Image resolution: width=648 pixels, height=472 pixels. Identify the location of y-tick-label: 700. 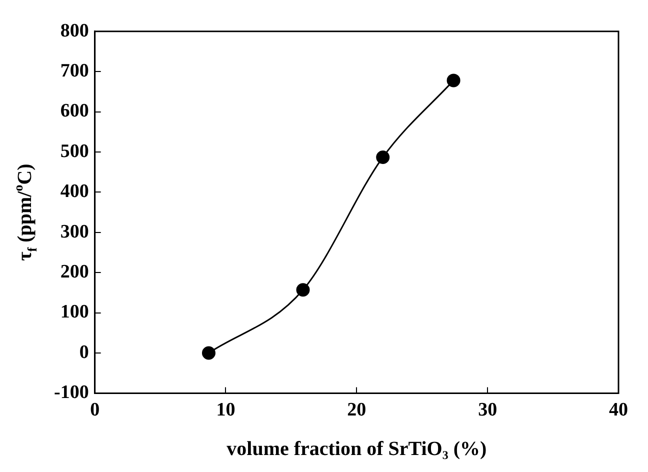
(74, 71).